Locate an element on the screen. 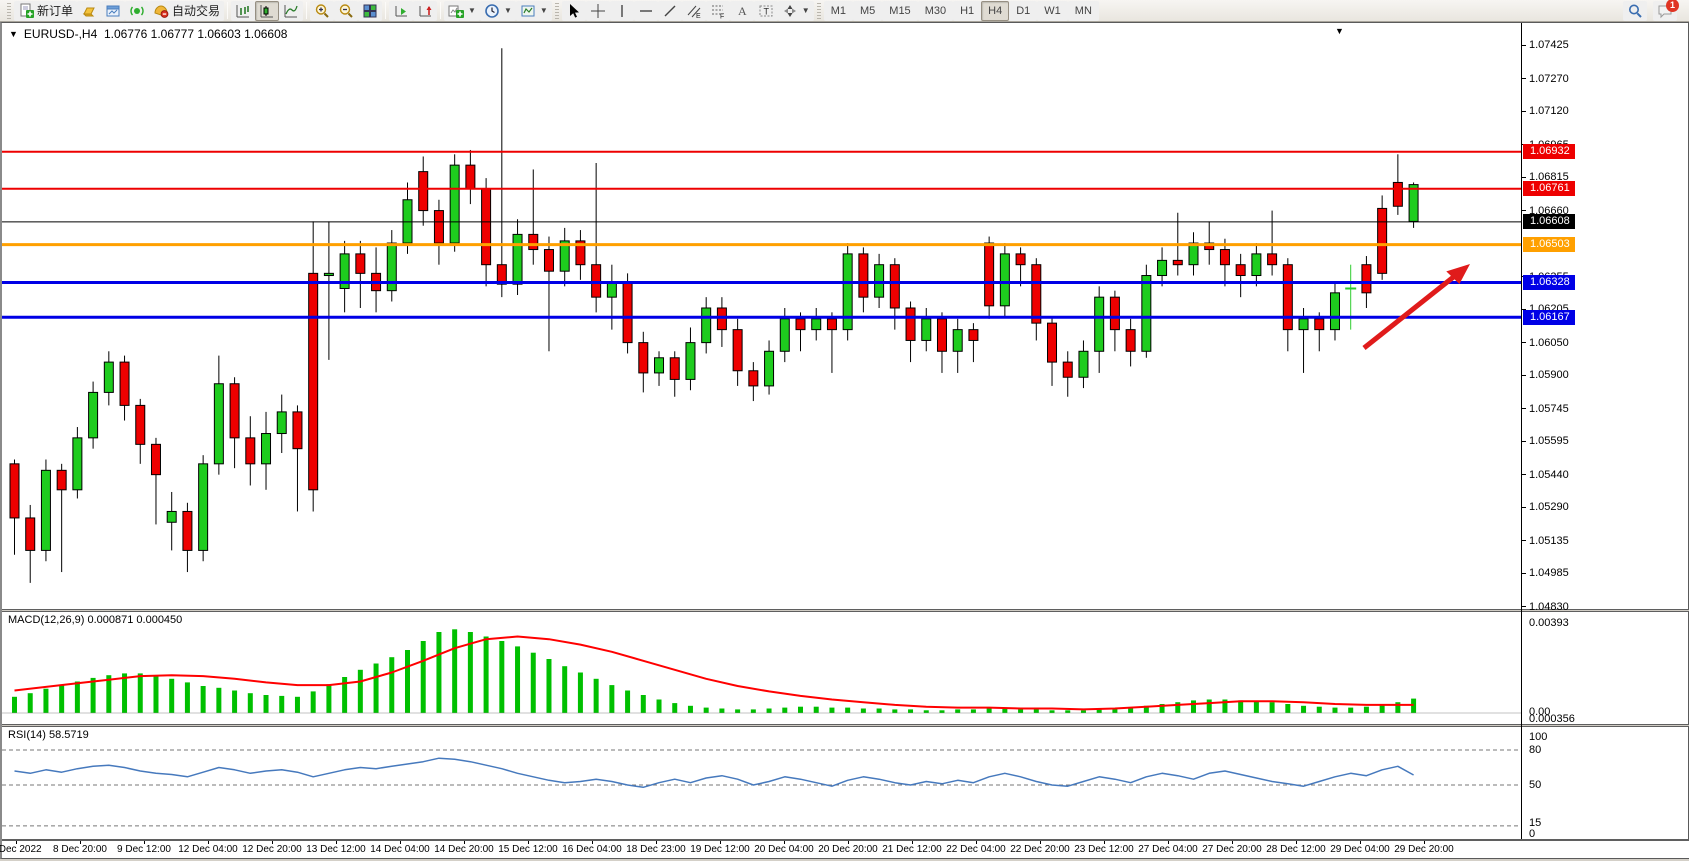  templates-button: ▼ is located at coordinates (533, 10).